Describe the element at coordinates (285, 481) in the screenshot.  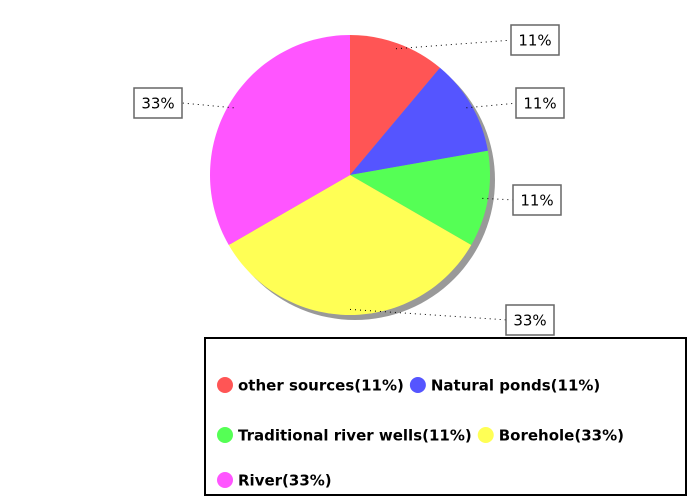
I see `legend-label: River(33%)` at that location.